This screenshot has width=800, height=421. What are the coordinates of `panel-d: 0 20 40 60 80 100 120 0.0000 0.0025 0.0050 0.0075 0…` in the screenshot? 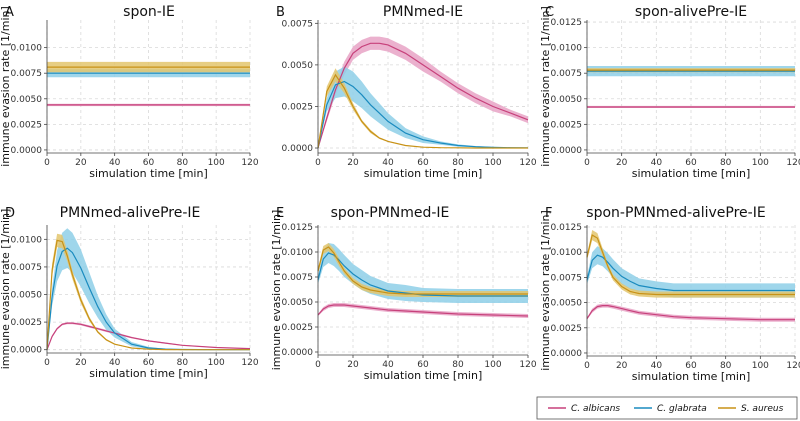 It's located at (129, 292).